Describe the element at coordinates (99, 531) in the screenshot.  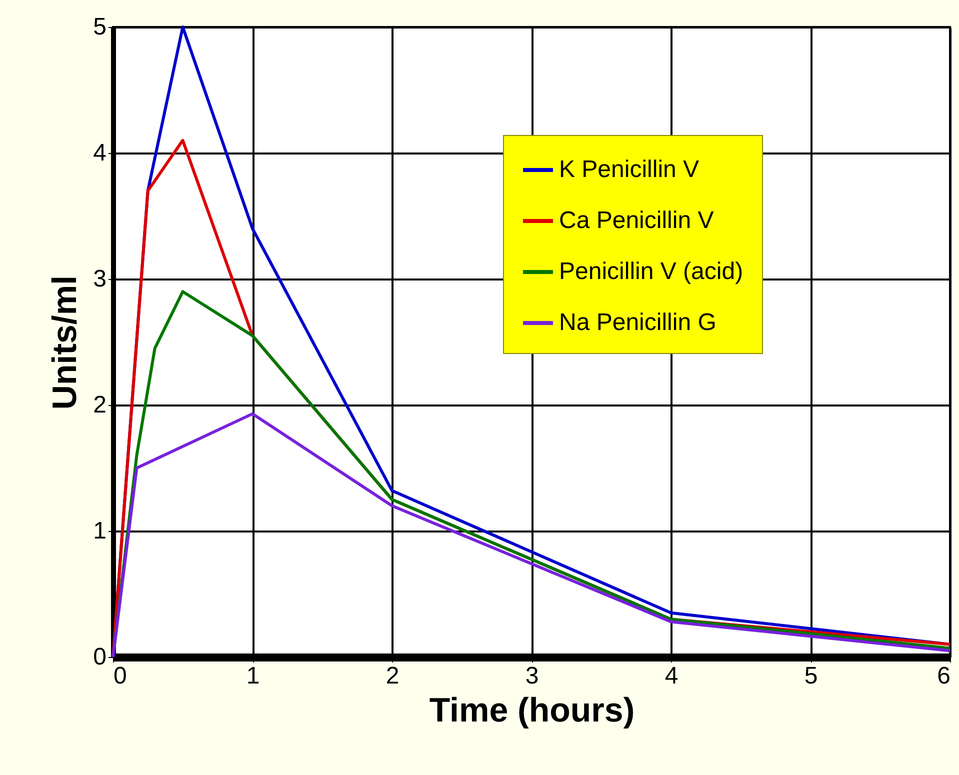
I see `y-tick-label: 1` at that location.